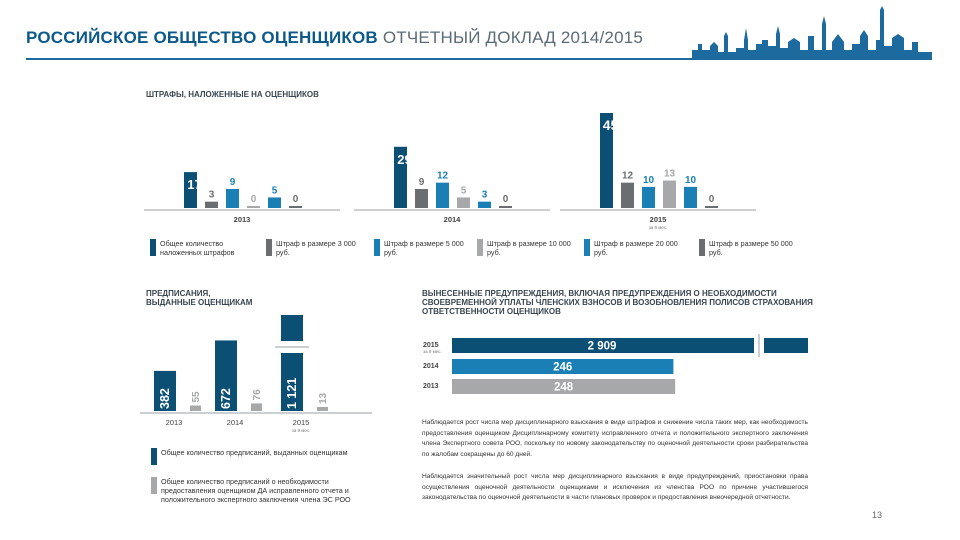 The height and width of the screenshot is (540, 960). What do you see at coordinates (424, 248) in the screenshot?
I see `legend-label: Штраф в размере 5 000 руб.` at bounding box center [424, 248].